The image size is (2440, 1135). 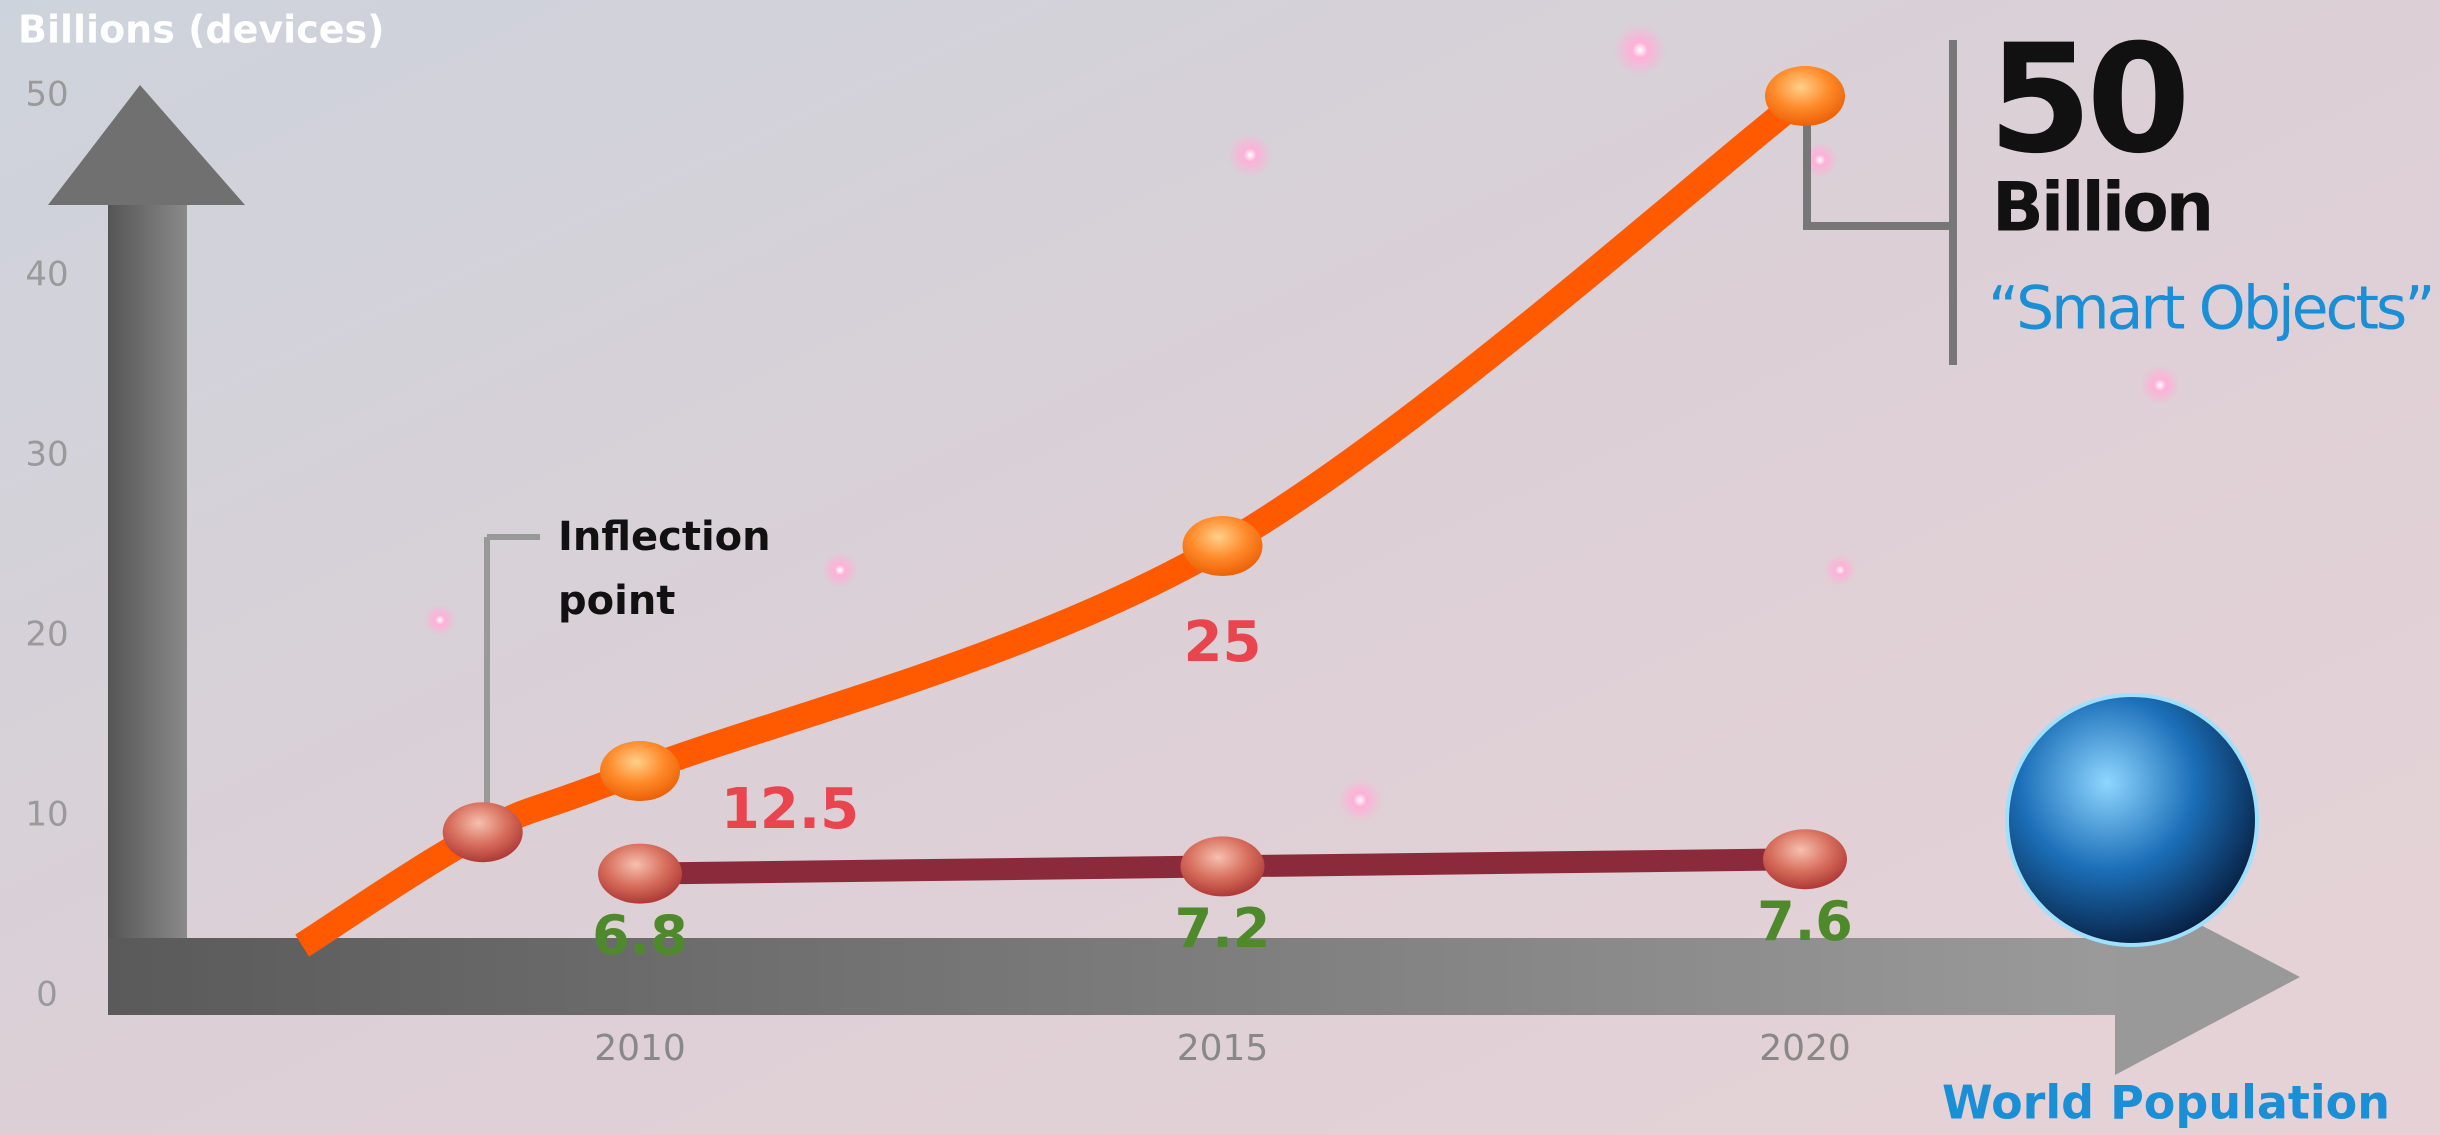 I want to click on y-tick-label: 40, so click(x=46, y=275).